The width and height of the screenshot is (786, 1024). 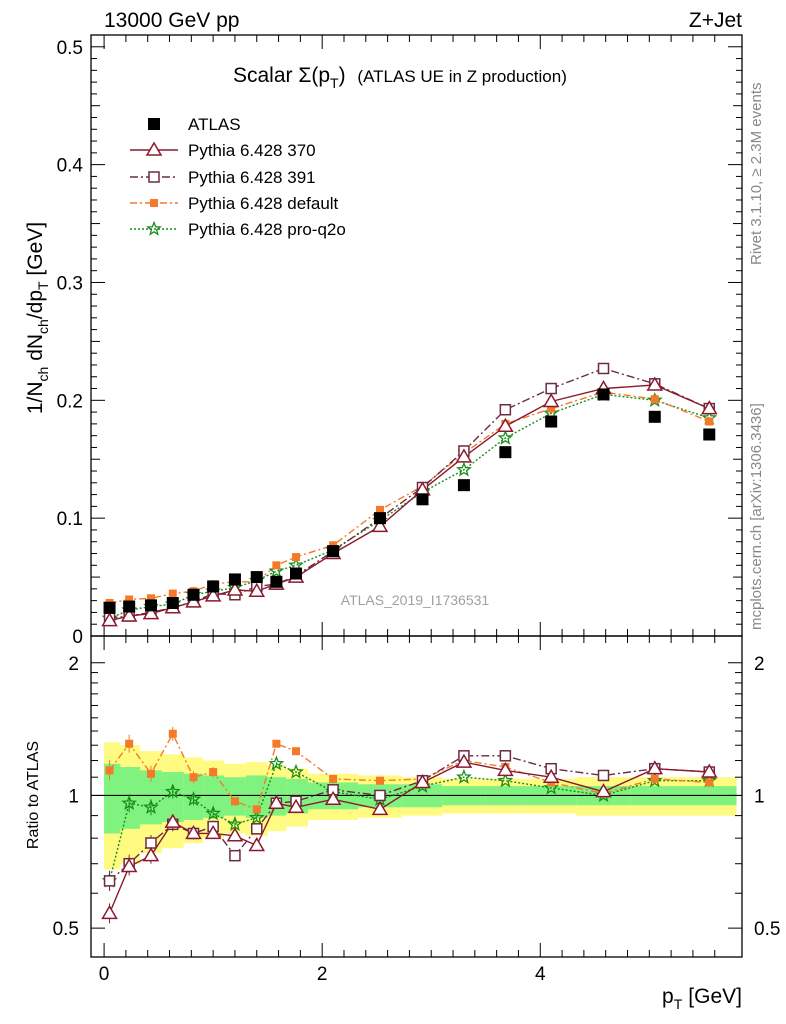 I want to click on ratio-tick-label-right: 0.5, so click(x=767, y=929).